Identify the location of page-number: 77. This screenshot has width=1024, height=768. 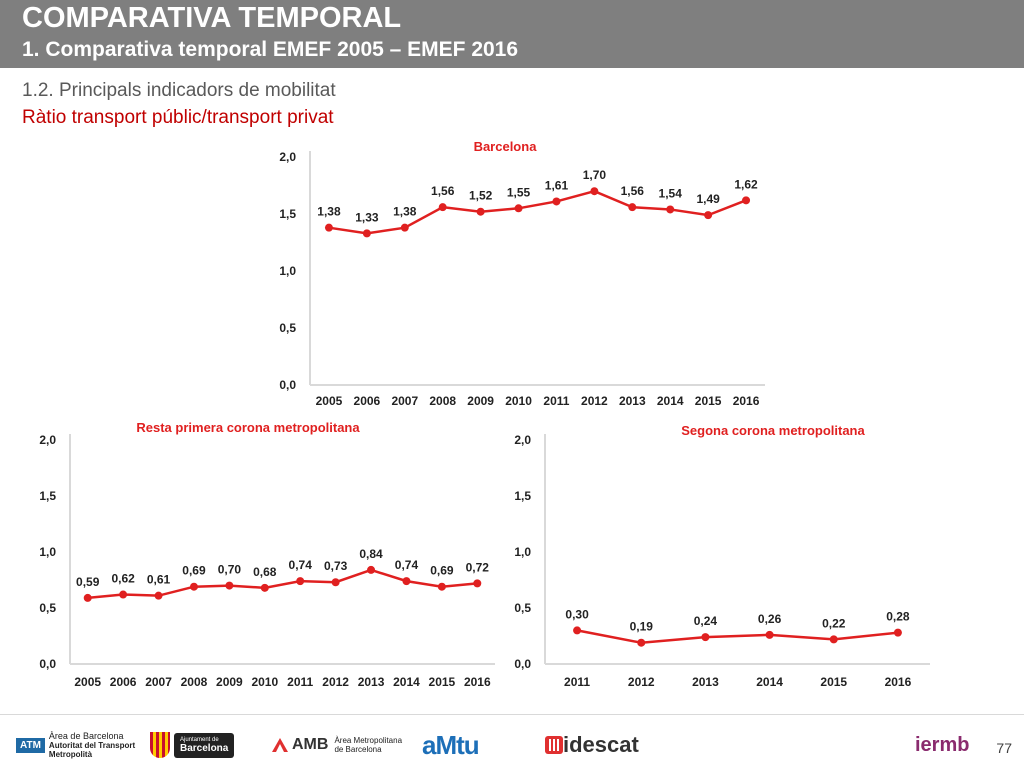
(1004, 748).